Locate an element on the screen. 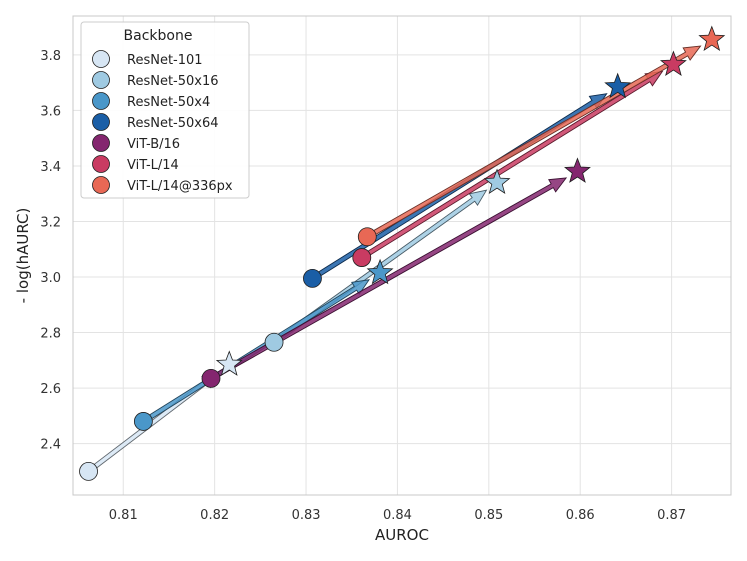 This screenshot has width=747, height=561. y-tick-label: 3.8 is located at coordinates (50, 56).